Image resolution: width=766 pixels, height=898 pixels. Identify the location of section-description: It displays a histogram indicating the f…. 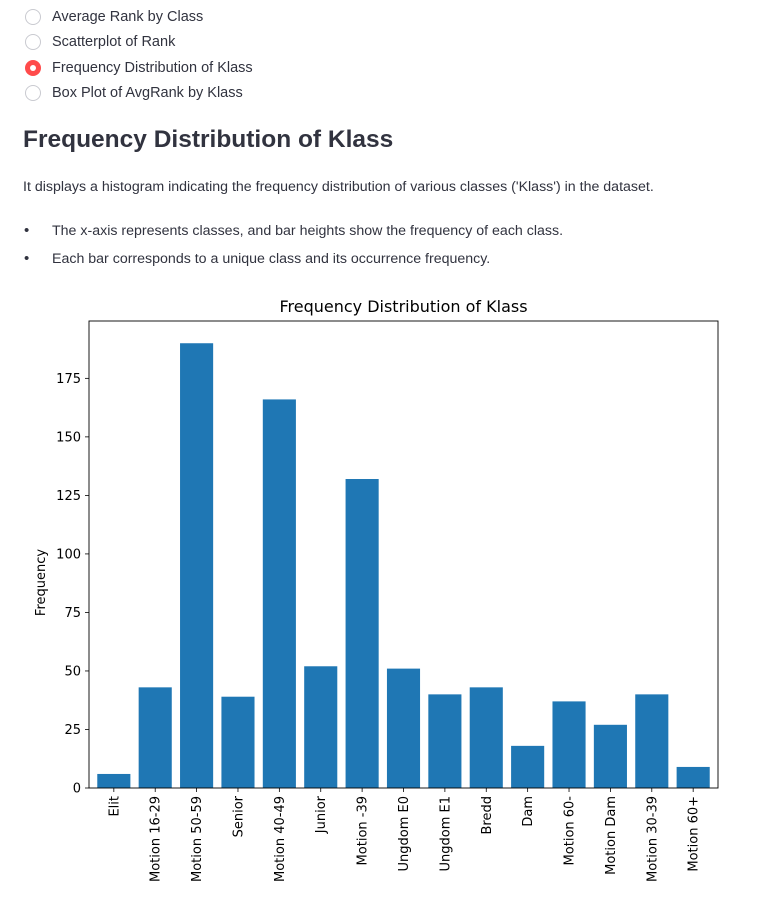
(338, 187).